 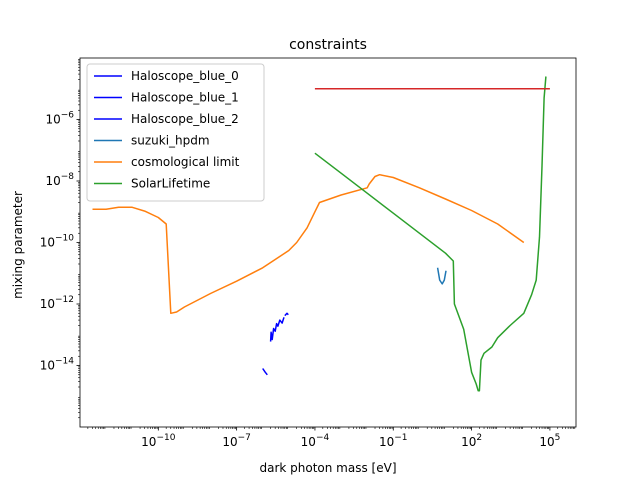 I want to click on y-tick-label: 10⁻¹², so click(x=57, y=303).